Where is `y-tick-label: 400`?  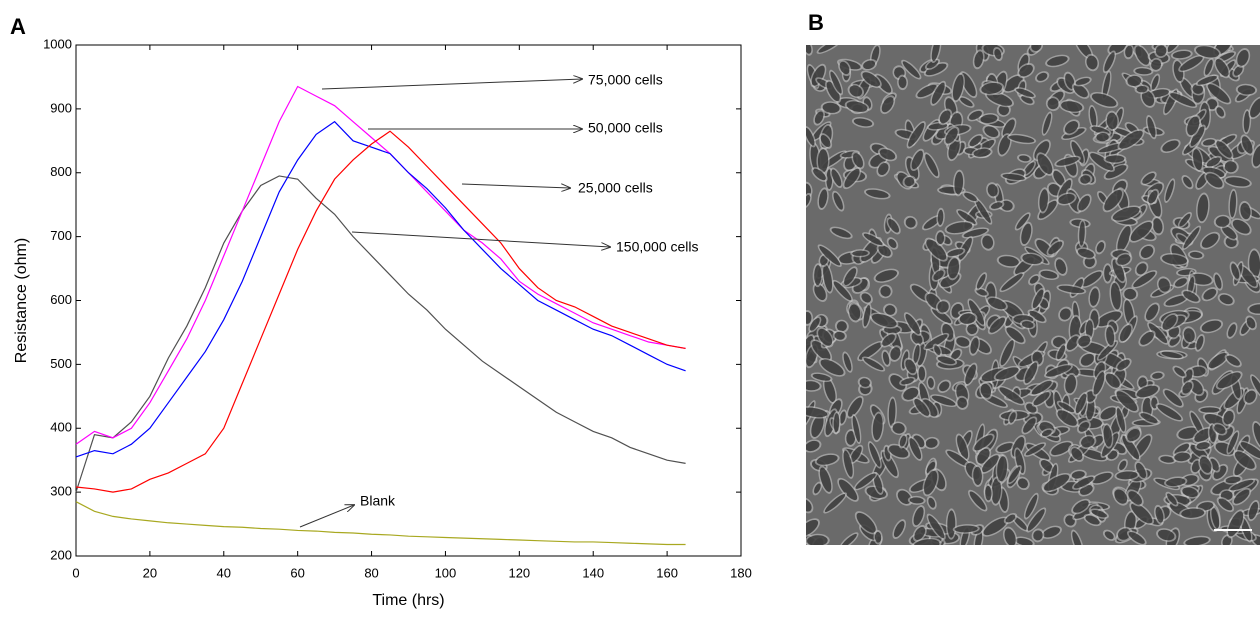 y-tick-label: 400 is located at coordinates (61, 427).